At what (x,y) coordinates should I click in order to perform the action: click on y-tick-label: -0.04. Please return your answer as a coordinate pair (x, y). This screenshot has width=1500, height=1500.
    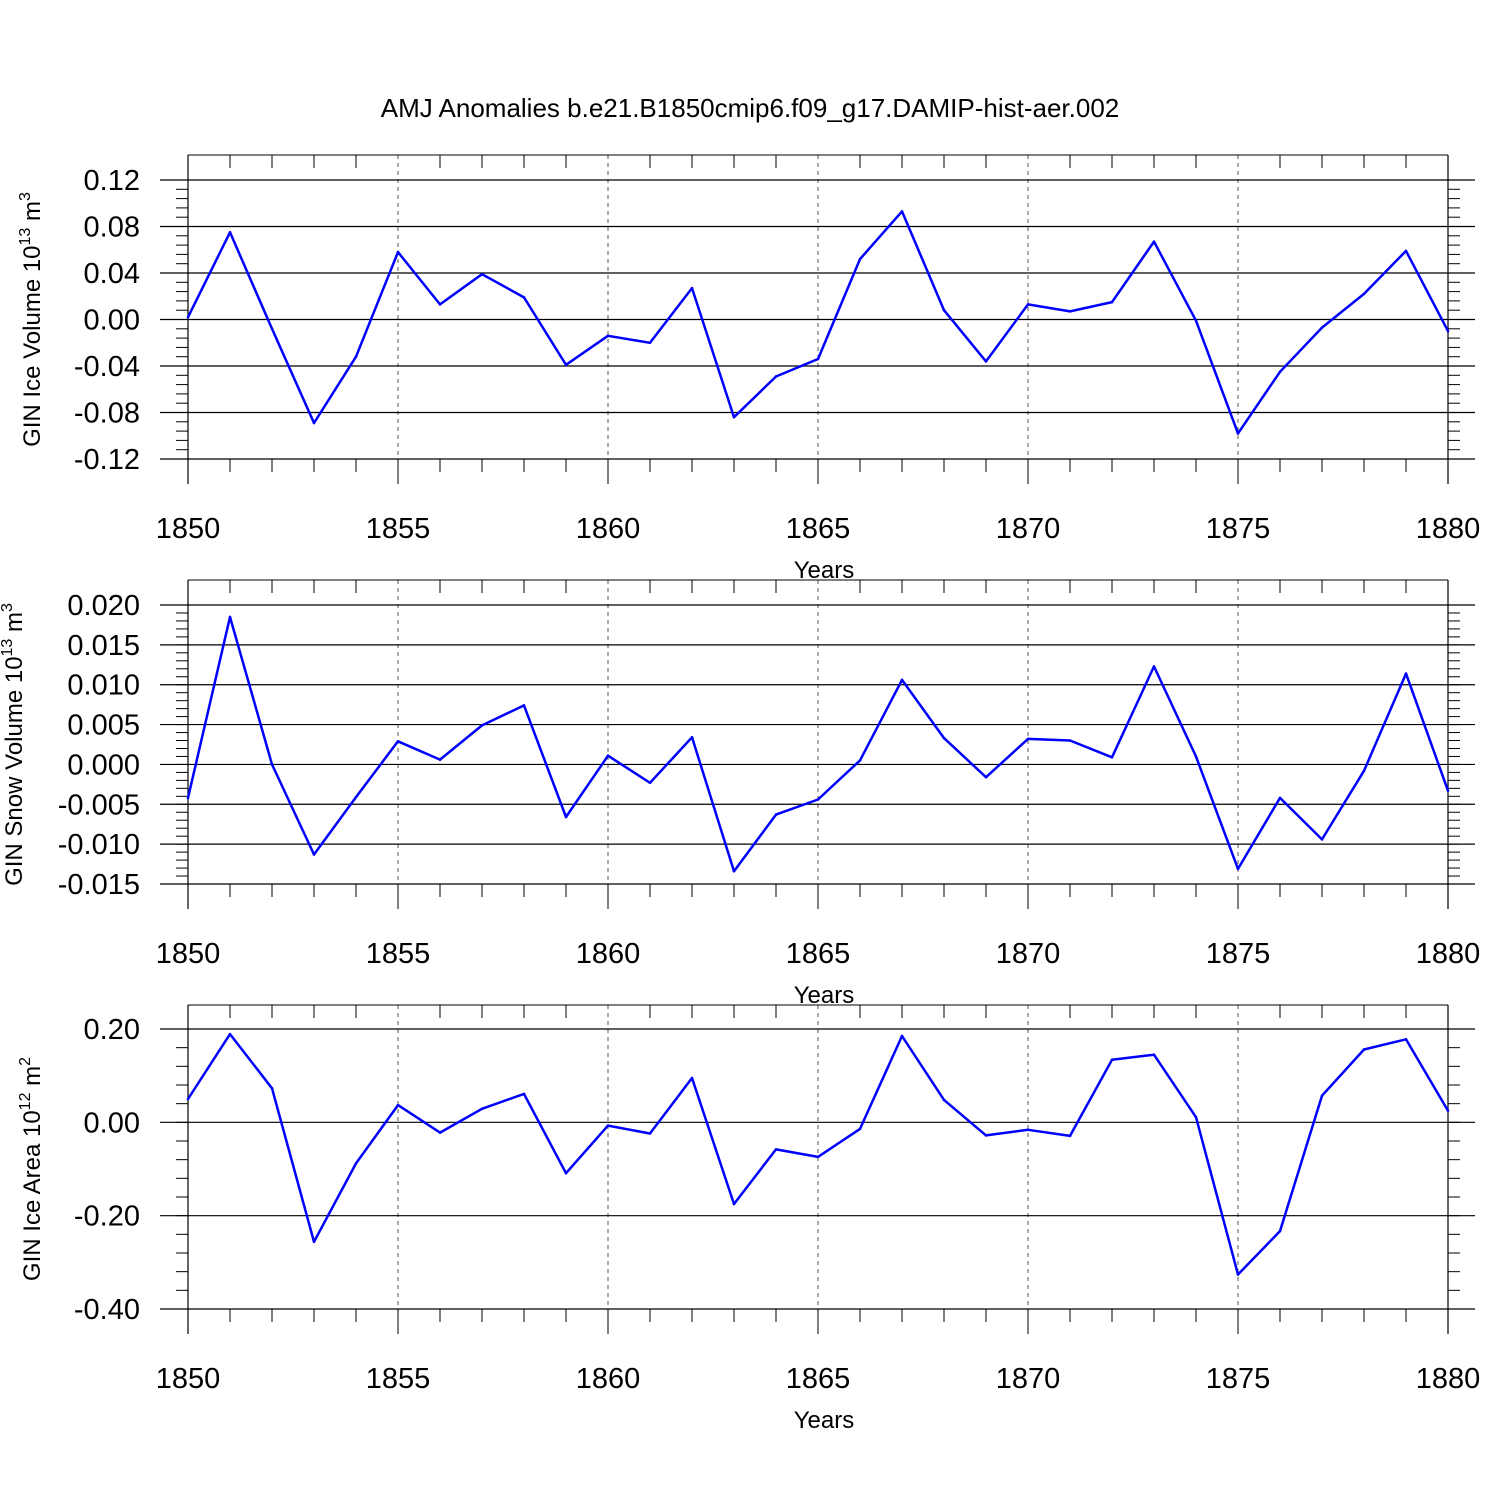
    Looking at the image, I should click on (107, 367).